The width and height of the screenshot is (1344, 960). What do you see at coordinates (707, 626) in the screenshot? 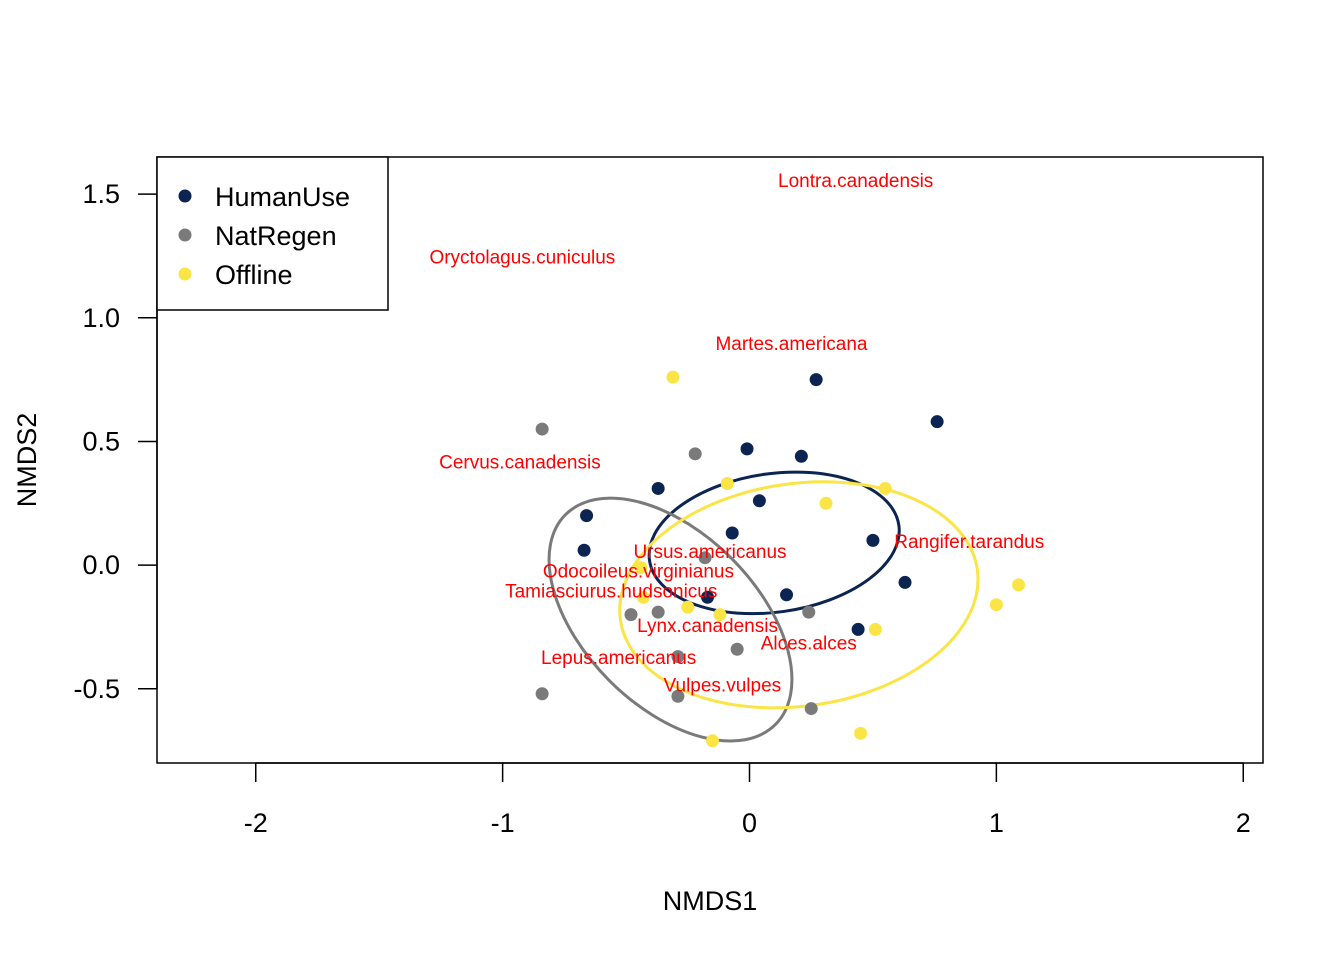
I see `species-label: Lynx.canadensis` at bounding box center [707, 626].